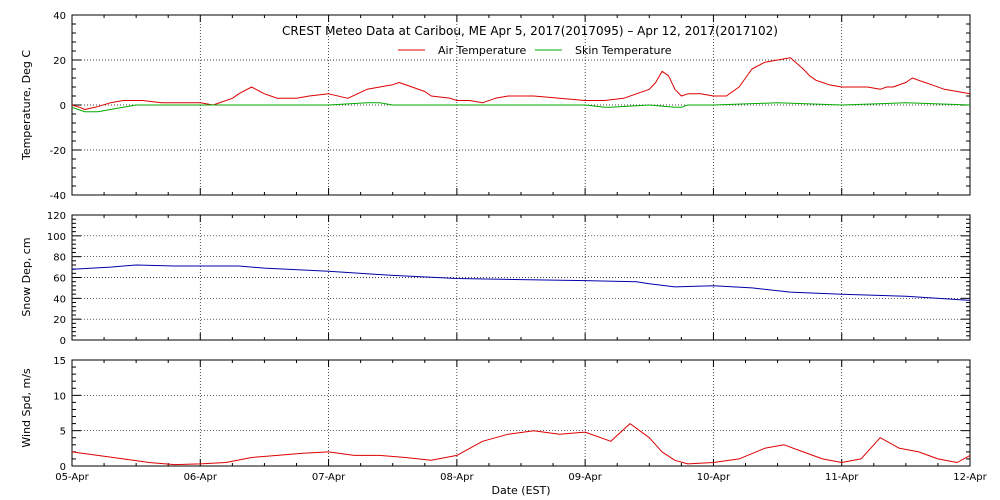 The width and height of the screenshot is (1000, 500). What do you see at coordinates (457, 477) in the screenshot?
I see `x-tick-label: 08-Apr` at bounding box center [457, 477].